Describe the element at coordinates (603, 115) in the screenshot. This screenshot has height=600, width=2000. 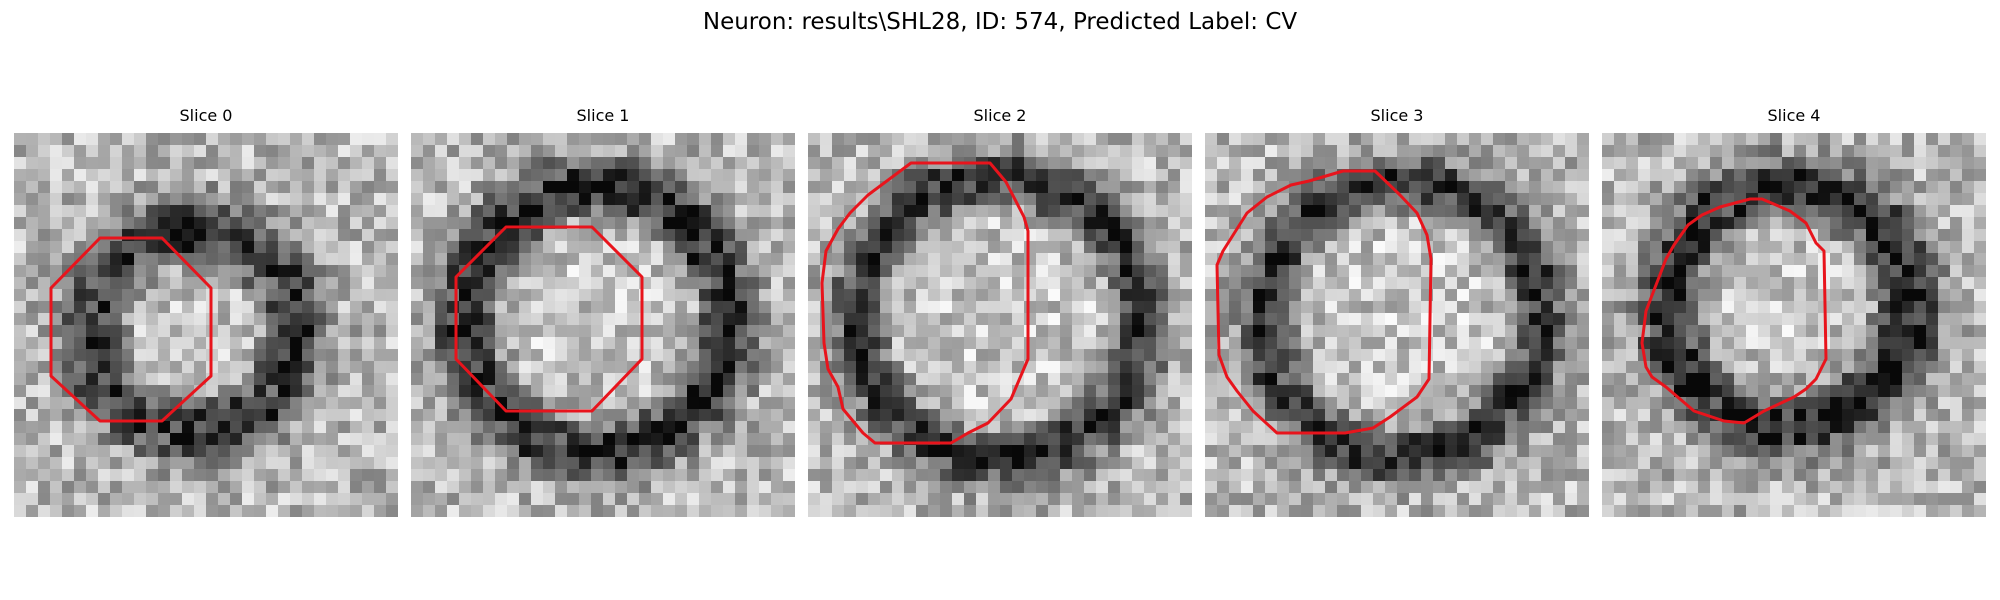
I see `panel-title: Slice 1` at that location.